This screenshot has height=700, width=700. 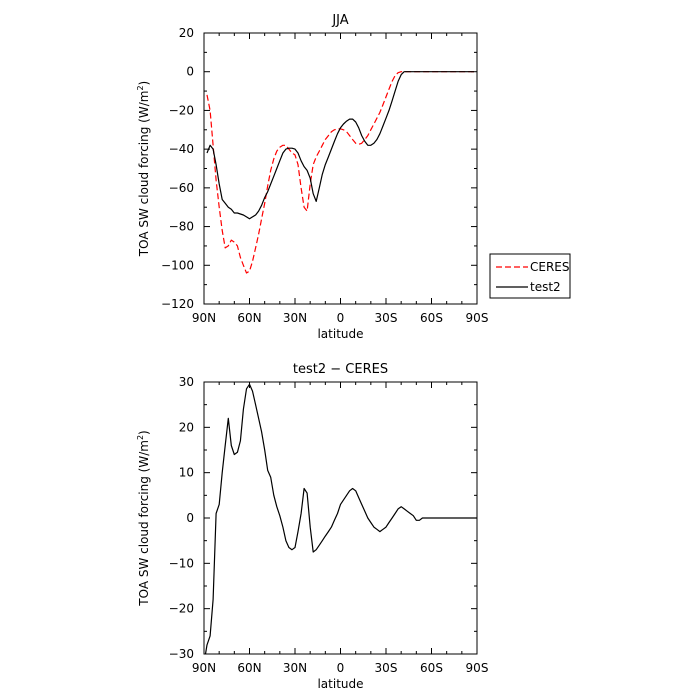 What do you see at coordinates (186, 427) in the screenshot?
I see `bottom-y-tick-label: 20` at bounding box center [186, 427].